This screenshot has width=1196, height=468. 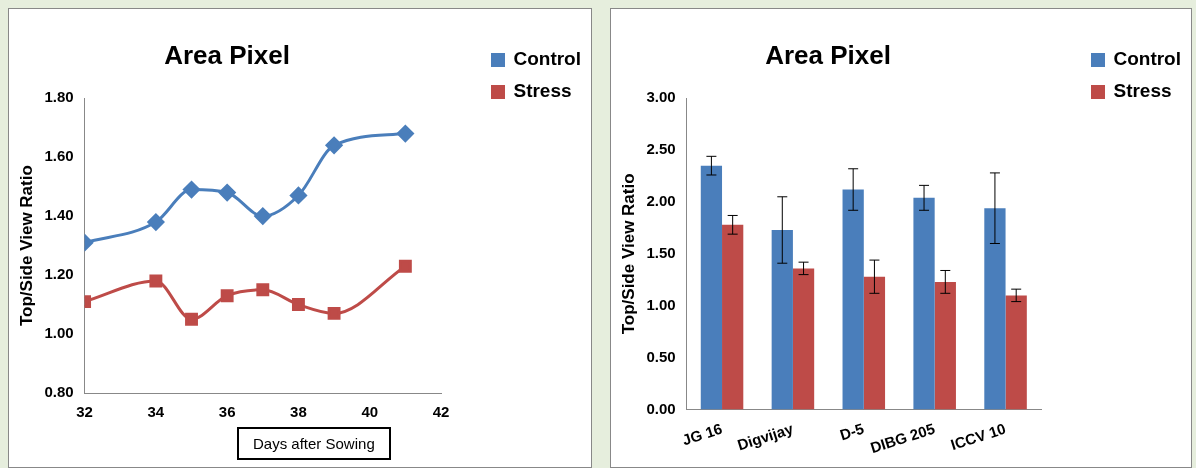 What do you see at coordinates (59, 156) in the screenshot?
I see `y-tick-label: 1.60` at bounding box center [59, 156].